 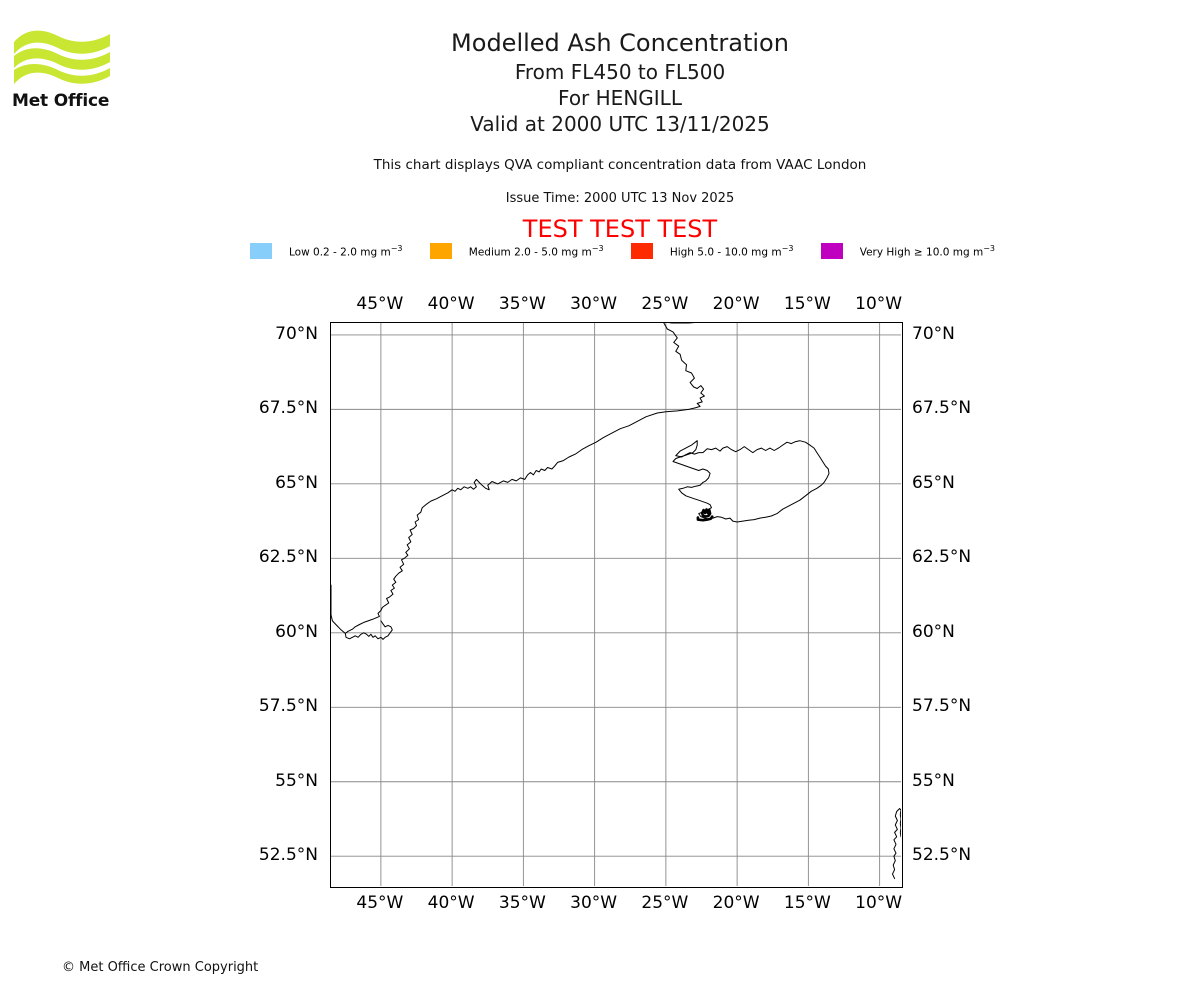 What do you see at coordinates (594, 304) in the screenshot?
I see `tick-lon-top-3: 30°W` at bounding box center [594, 304].